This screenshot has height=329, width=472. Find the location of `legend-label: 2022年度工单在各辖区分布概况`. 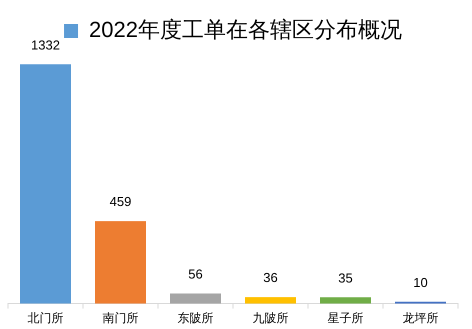

legend-label: 2022年度工单在各辖区分布概况 is located at coordinates (245, 29).